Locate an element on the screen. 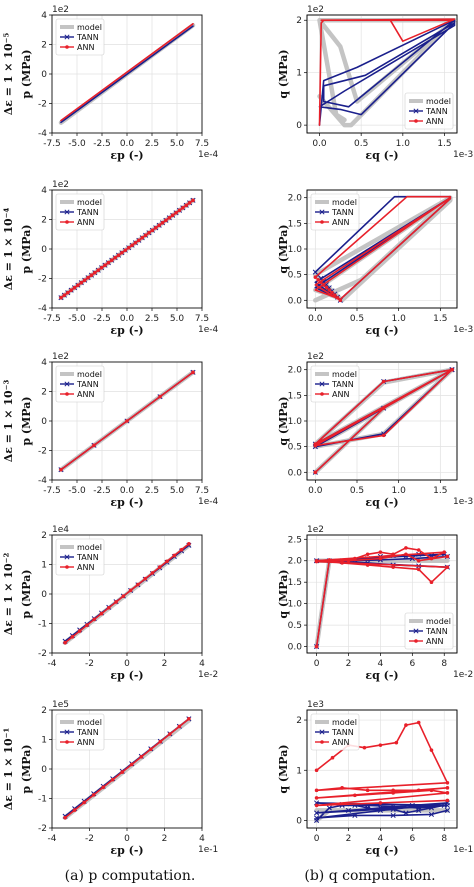 This screenshot has width=474, height=887. y-tick-label: -4 is located at coordinates (42, 309).